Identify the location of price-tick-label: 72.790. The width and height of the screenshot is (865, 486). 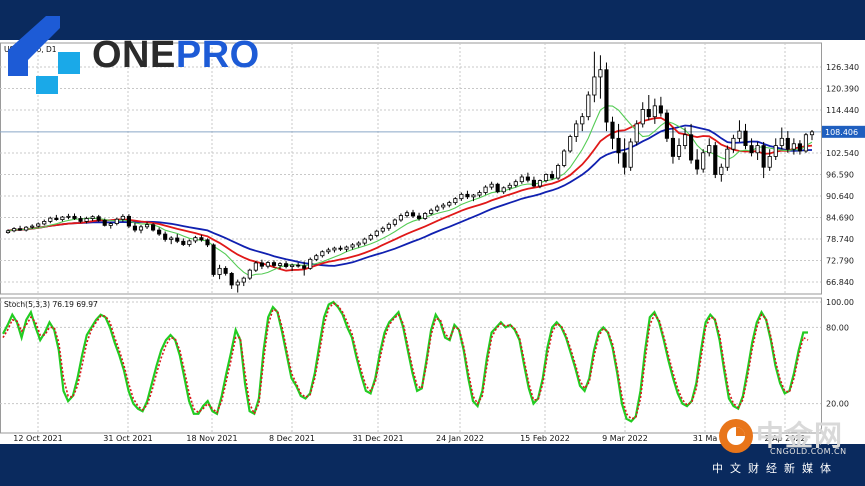
(840, 260).